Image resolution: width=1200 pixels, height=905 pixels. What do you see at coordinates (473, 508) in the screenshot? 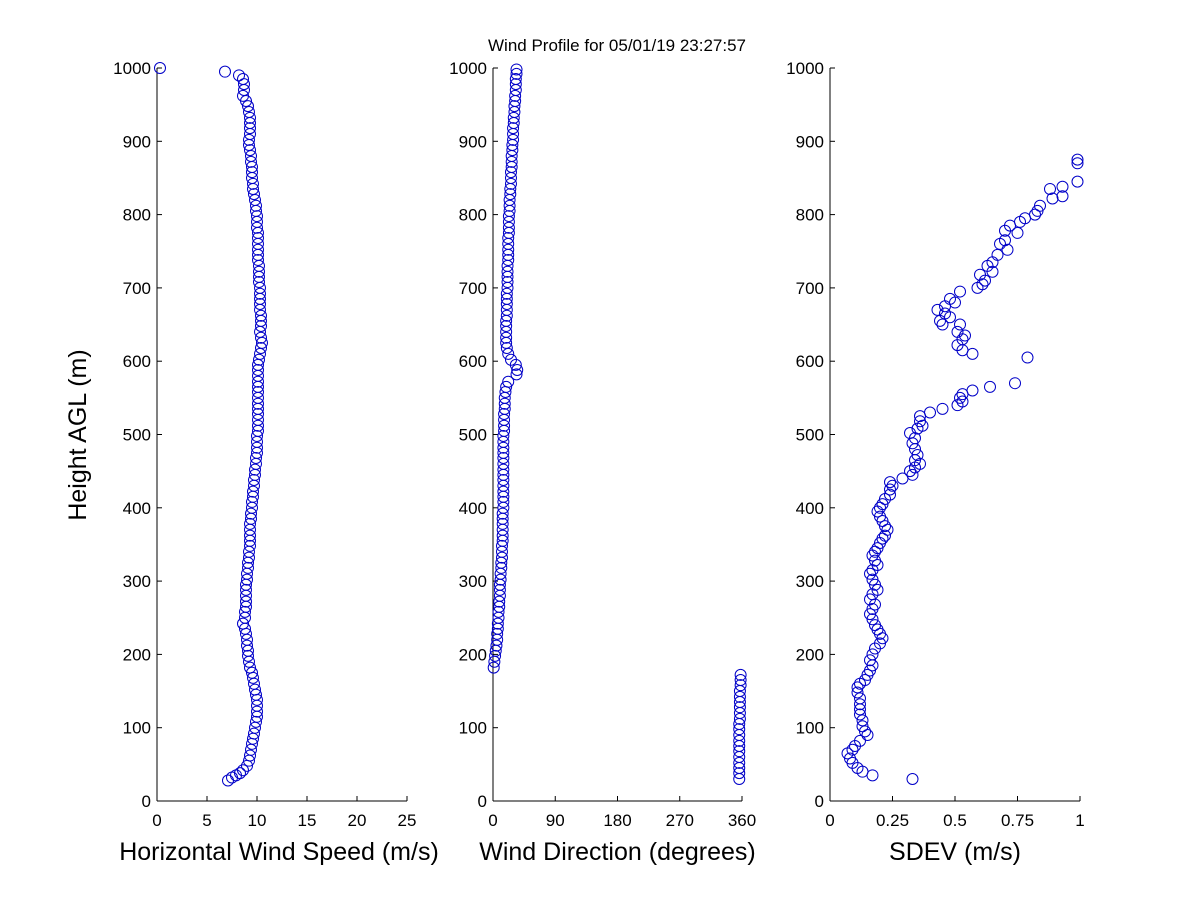
I see `y-tick-label: 400` at bounding box center [473, 508].